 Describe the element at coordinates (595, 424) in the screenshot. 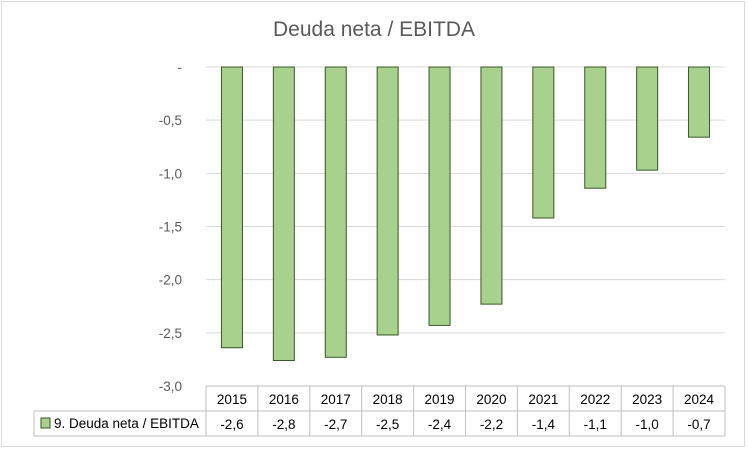

I see `data-value-label: -1,1` at that location.